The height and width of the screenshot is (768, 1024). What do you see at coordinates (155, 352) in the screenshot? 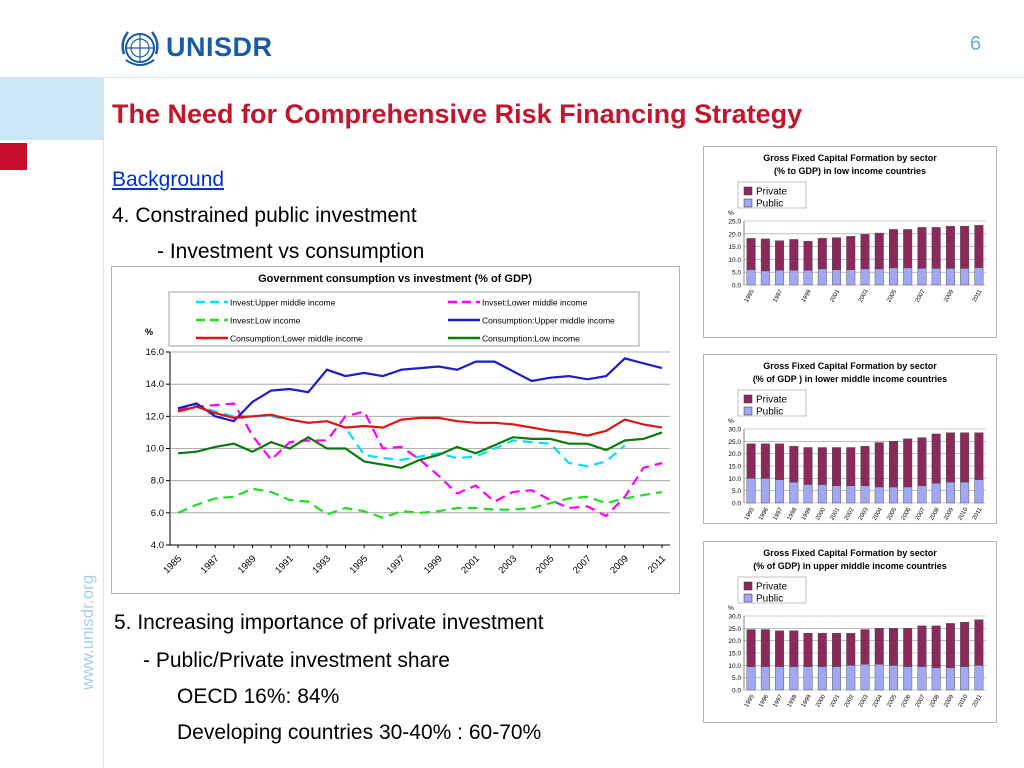
I see `y-tick-label: 16.0` at bounding box center [155, 352].